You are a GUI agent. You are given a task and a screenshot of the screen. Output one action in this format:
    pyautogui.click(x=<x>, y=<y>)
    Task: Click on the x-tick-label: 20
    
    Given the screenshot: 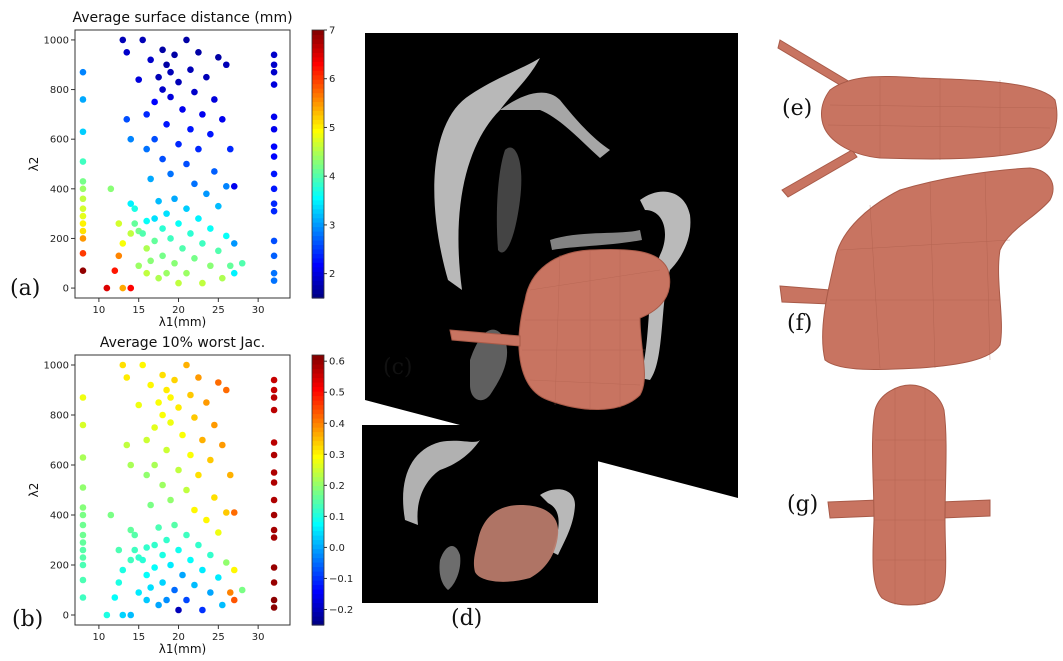 What is the action you would take?
    pyautogui.click(x=178, y=637)
    